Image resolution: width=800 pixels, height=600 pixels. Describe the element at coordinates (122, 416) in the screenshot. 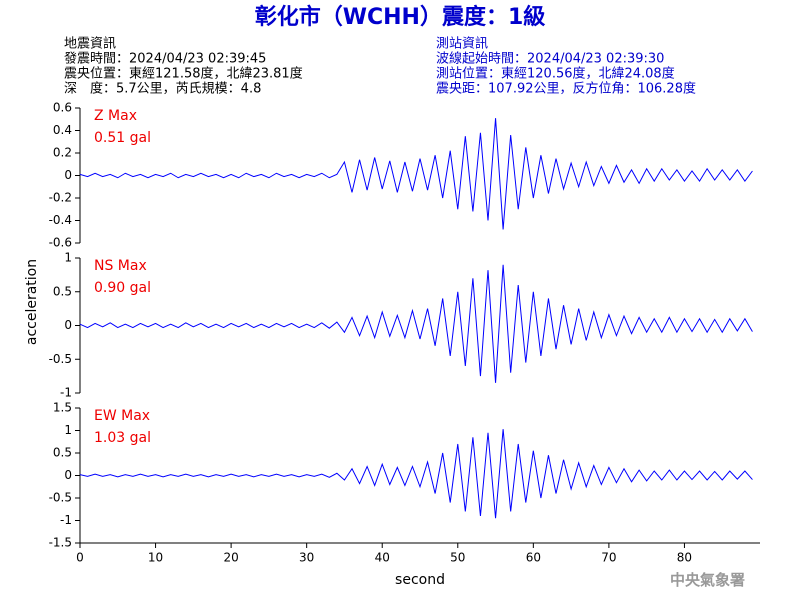

I see `max-annotation: EW Max` at that location.